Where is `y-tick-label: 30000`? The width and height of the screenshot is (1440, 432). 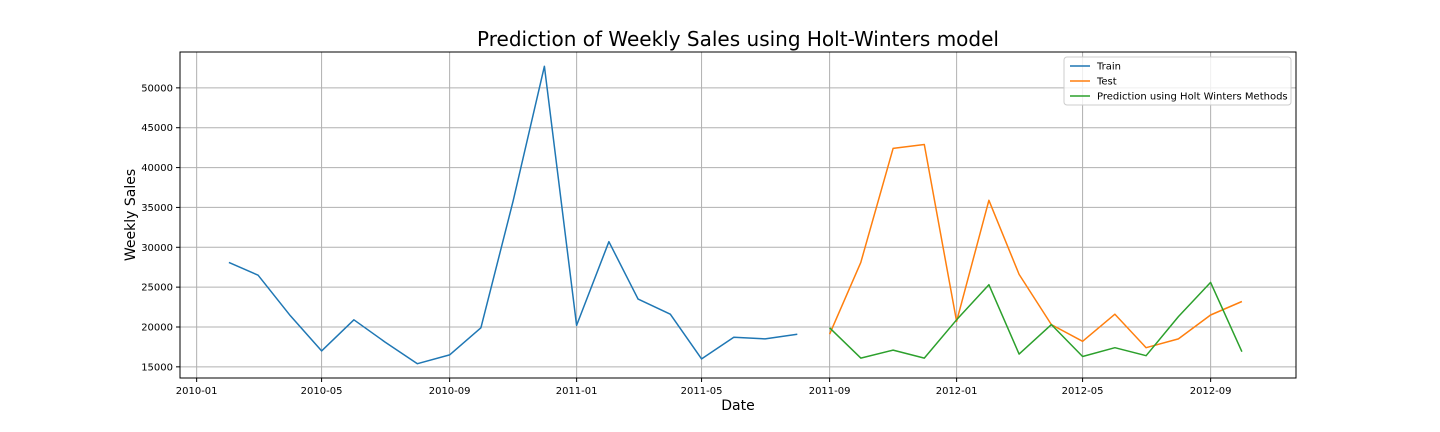 y-tick-label: 30000 is located at coordinates (157, 248).